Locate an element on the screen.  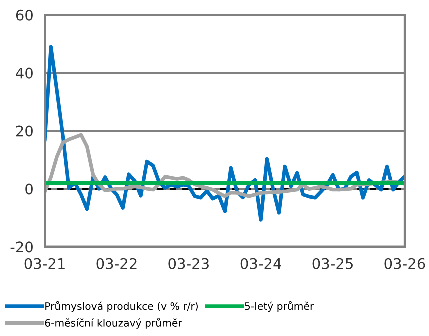
x-tick-label: 03-23 is located at coordinates (188, 264).